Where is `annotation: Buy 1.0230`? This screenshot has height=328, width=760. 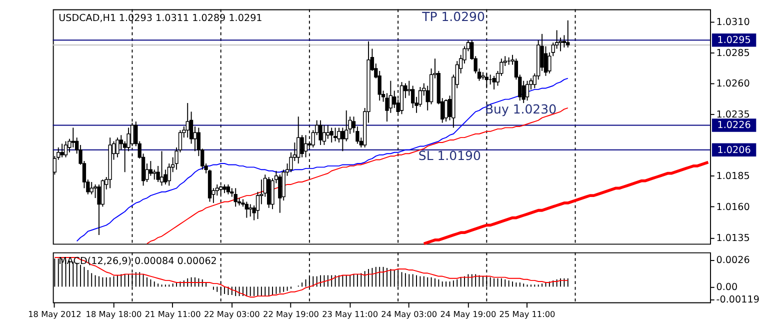
annotation: Buy 1.0230 is located at coordinates (520, 109).